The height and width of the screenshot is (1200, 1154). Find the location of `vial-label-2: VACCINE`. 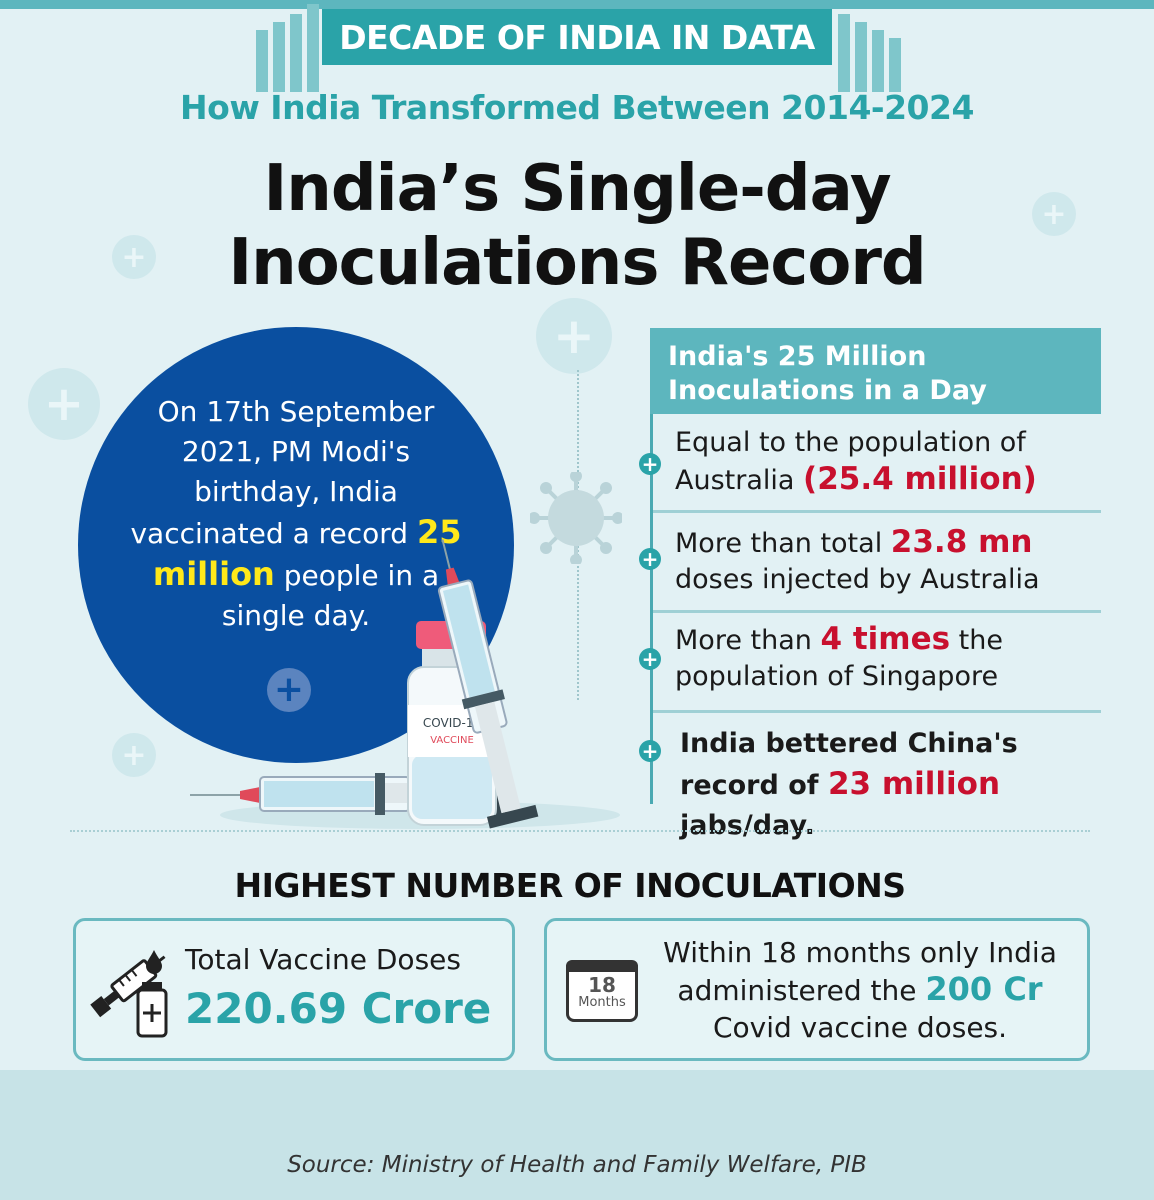

vial-label-2: VACCINE is located at coordinates (452, 740).